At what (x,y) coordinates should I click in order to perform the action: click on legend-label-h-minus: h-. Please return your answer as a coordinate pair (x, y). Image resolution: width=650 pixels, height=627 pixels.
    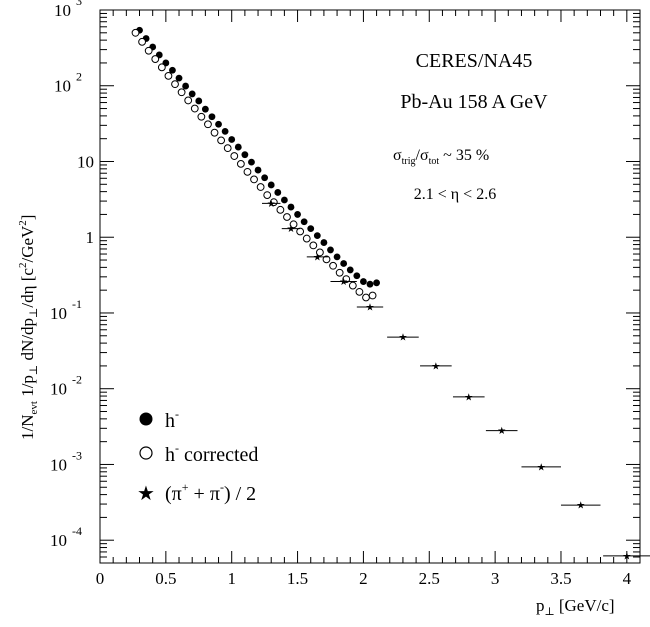
    Looking at the image, I should click on (172, 419).